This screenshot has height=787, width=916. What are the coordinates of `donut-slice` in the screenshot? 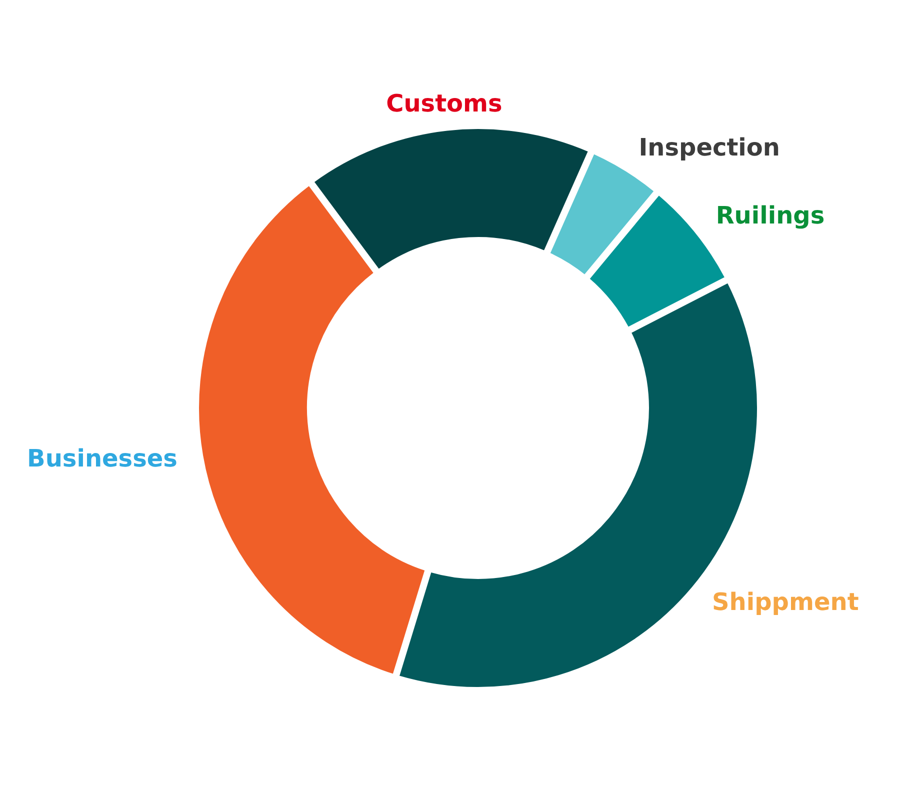 It's located at (451, 199).